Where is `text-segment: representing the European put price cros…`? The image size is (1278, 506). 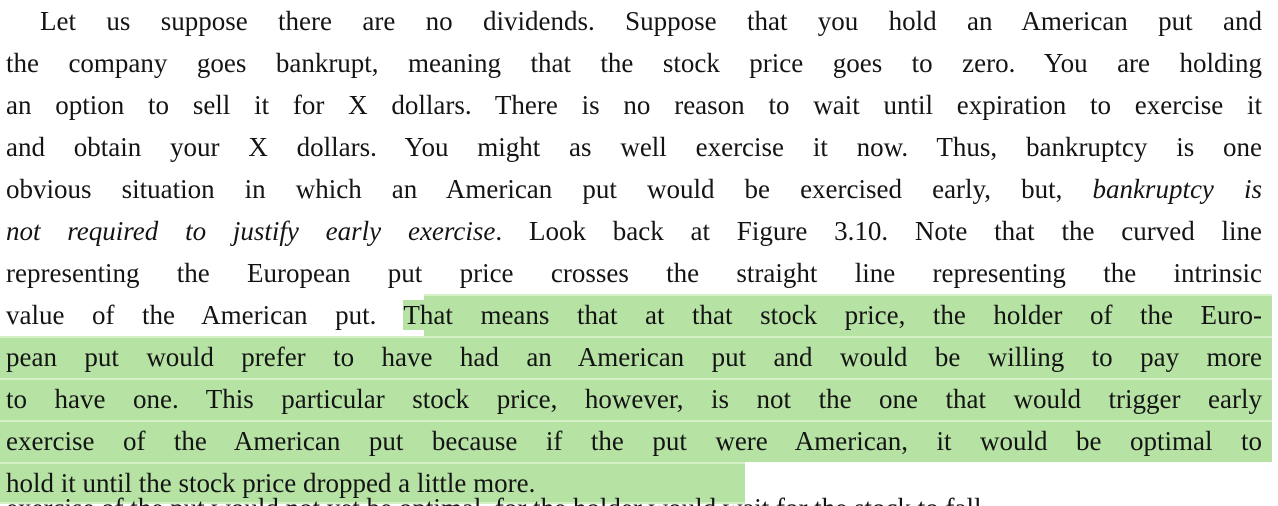 text-segment: representing the European put price cros… is located at coordinates (634, 273).